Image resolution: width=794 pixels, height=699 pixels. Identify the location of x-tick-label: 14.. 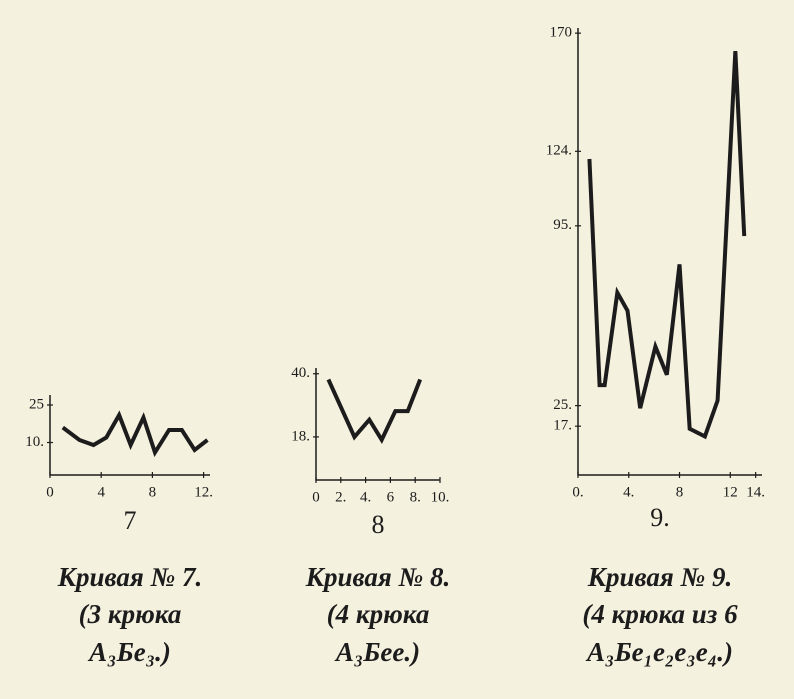
(755, 492).